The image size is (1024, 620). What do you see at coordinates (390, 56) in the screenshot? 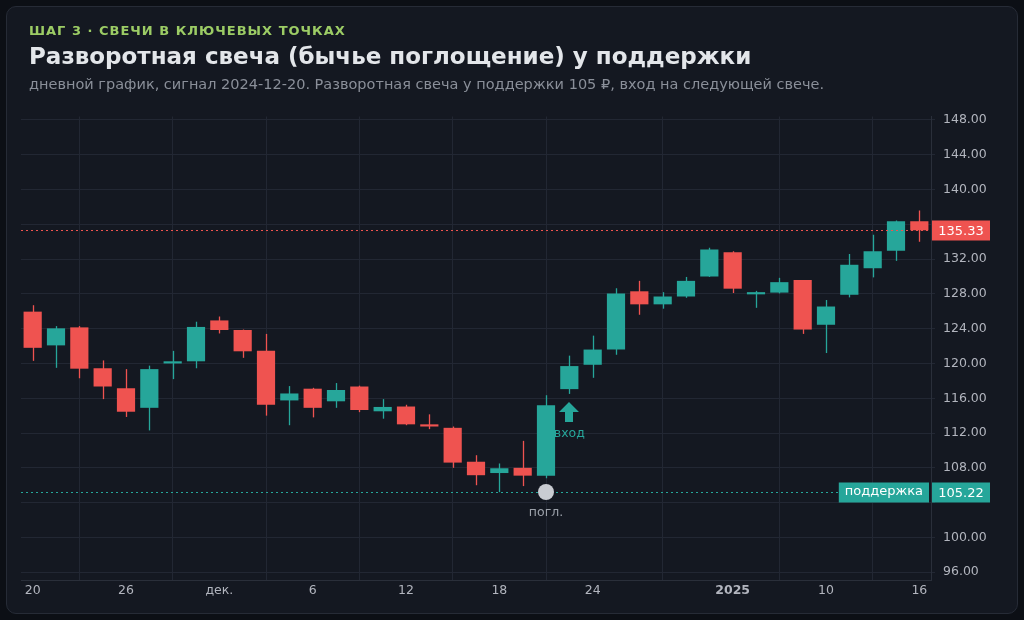
I see `chart-title: Разворотная свеча (бычье поглощение) у поддержки` at bounding box center [390, 56].